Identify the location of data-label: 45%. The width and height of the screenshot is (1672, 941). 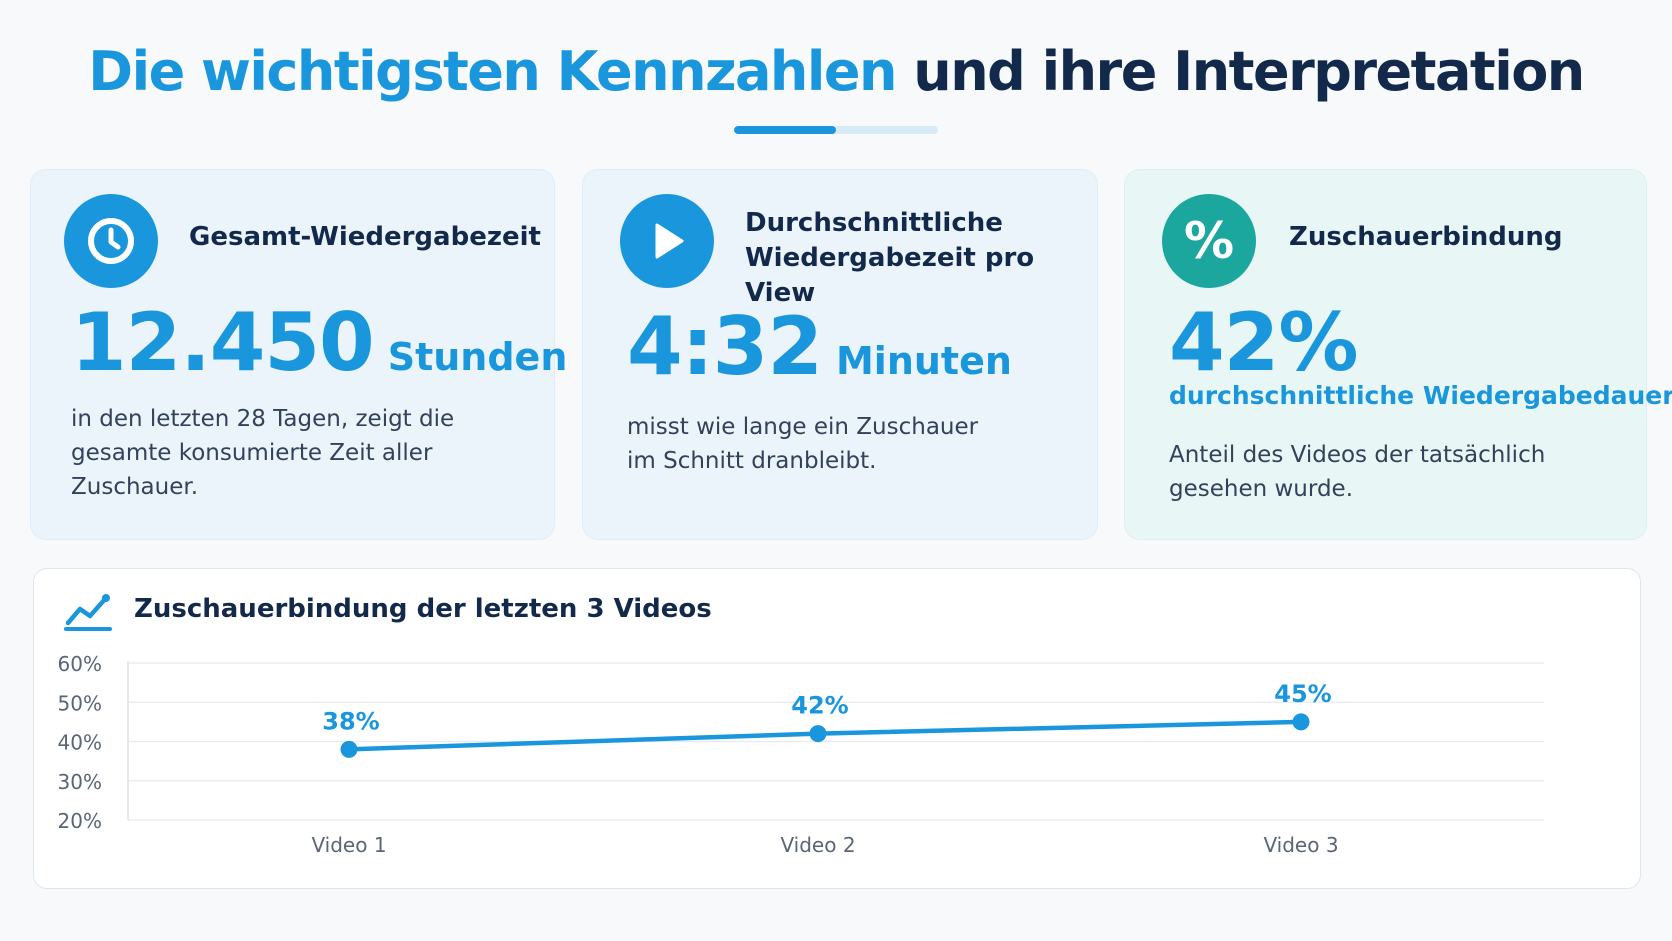
(1302, 694).